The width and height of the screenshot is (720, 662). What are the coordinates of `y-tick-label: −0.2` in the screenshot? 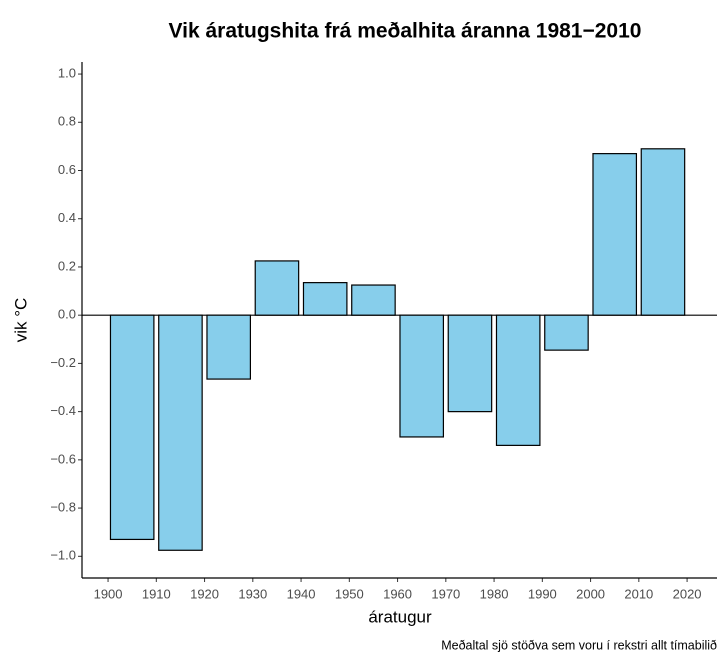 It's located at (63, 362).